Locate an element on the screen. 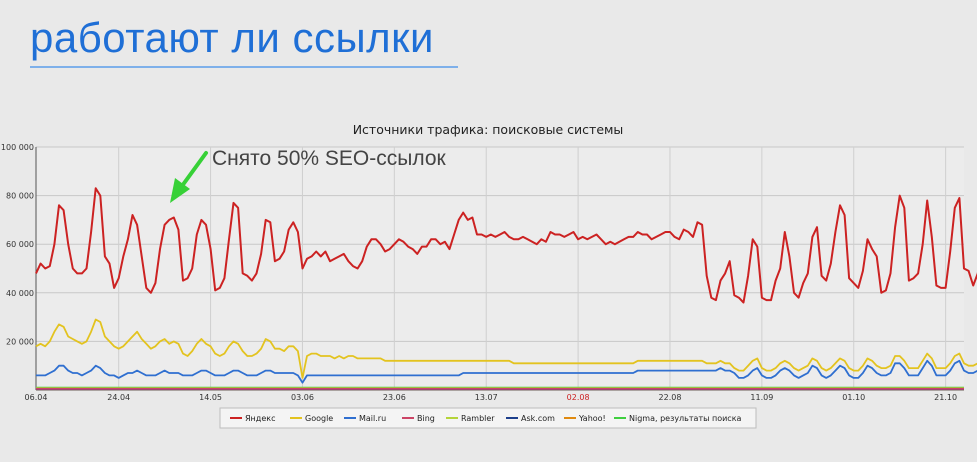 This screenshot has width=977, height=462. y-tick-label: 40 000 is located at coordinates (20, 293).